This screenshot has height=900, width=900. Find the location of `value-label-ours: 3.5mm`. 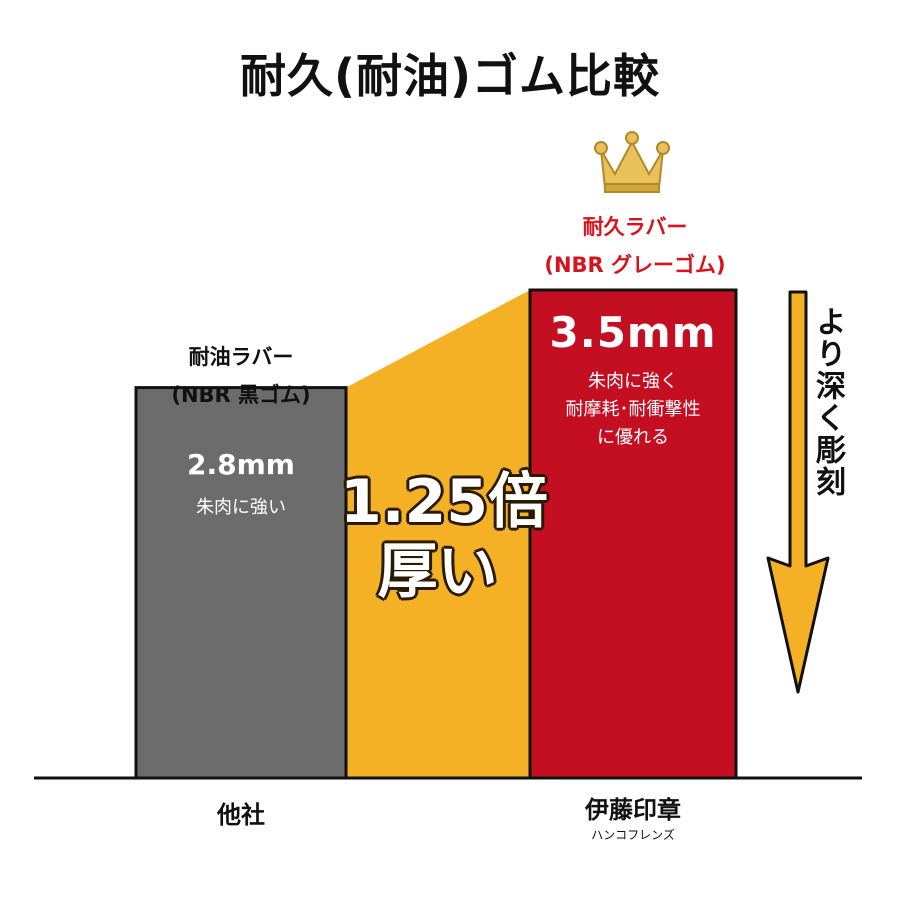

value-label-ours: 3.5mm is located at coordinates (633, 332).